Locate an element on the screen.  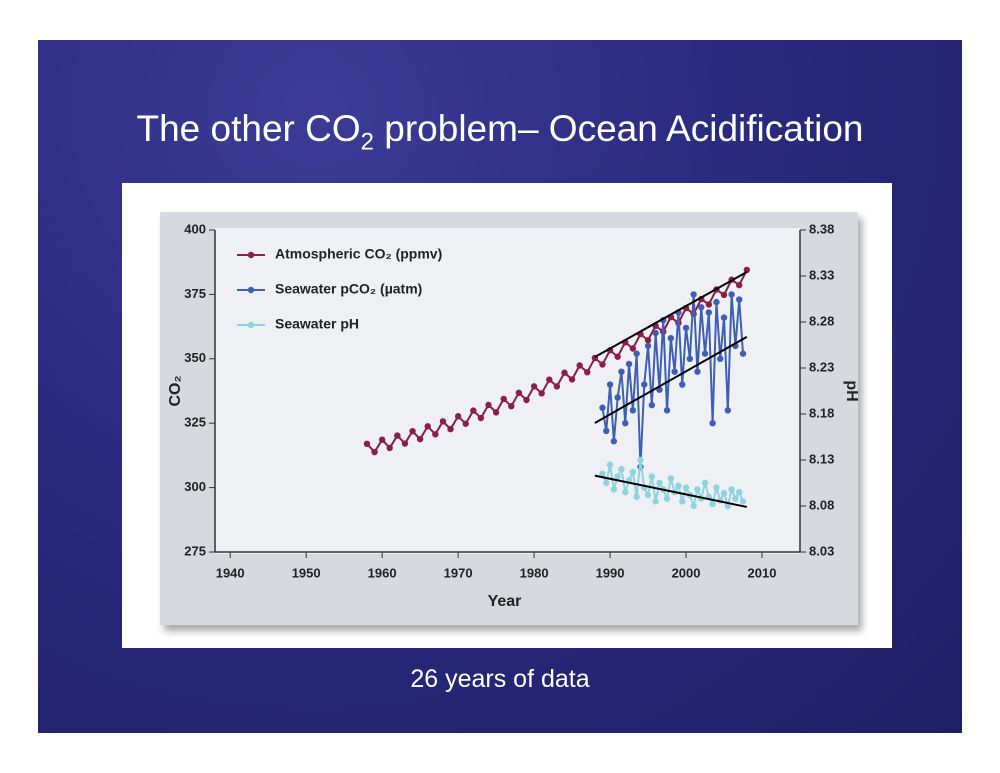
series-line is located at coordinates (673, 381).